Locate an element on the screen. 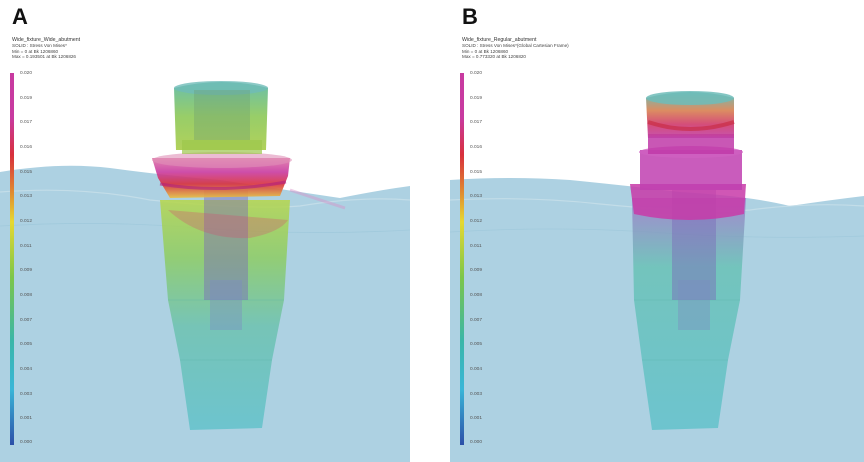 The image size is (864, 462). panel-label-a: A is located at coordinates (20, 16).